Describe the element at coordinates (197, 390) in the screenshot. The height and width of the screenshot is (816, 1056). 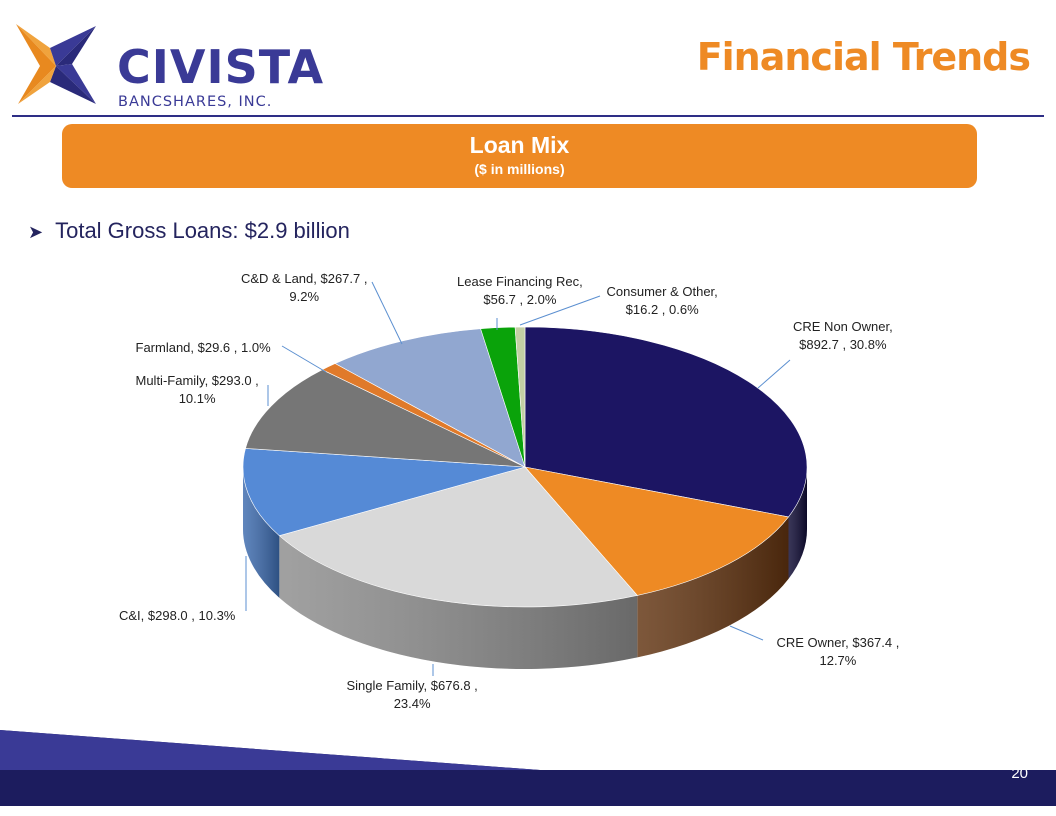
I see `data-label-multi-family: Multi-Family, $293.0 , 10.1%` at that location.